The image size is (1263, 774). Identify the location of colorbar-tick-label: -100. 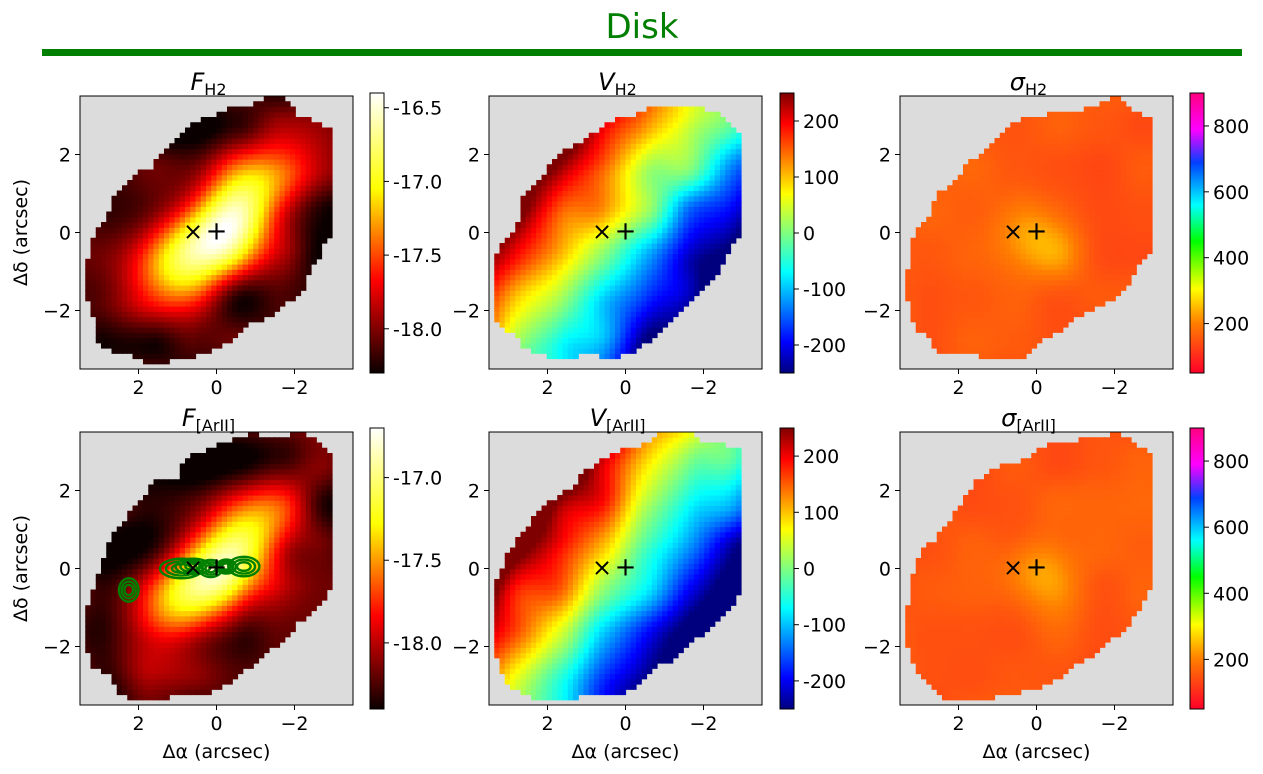
(824, 290).